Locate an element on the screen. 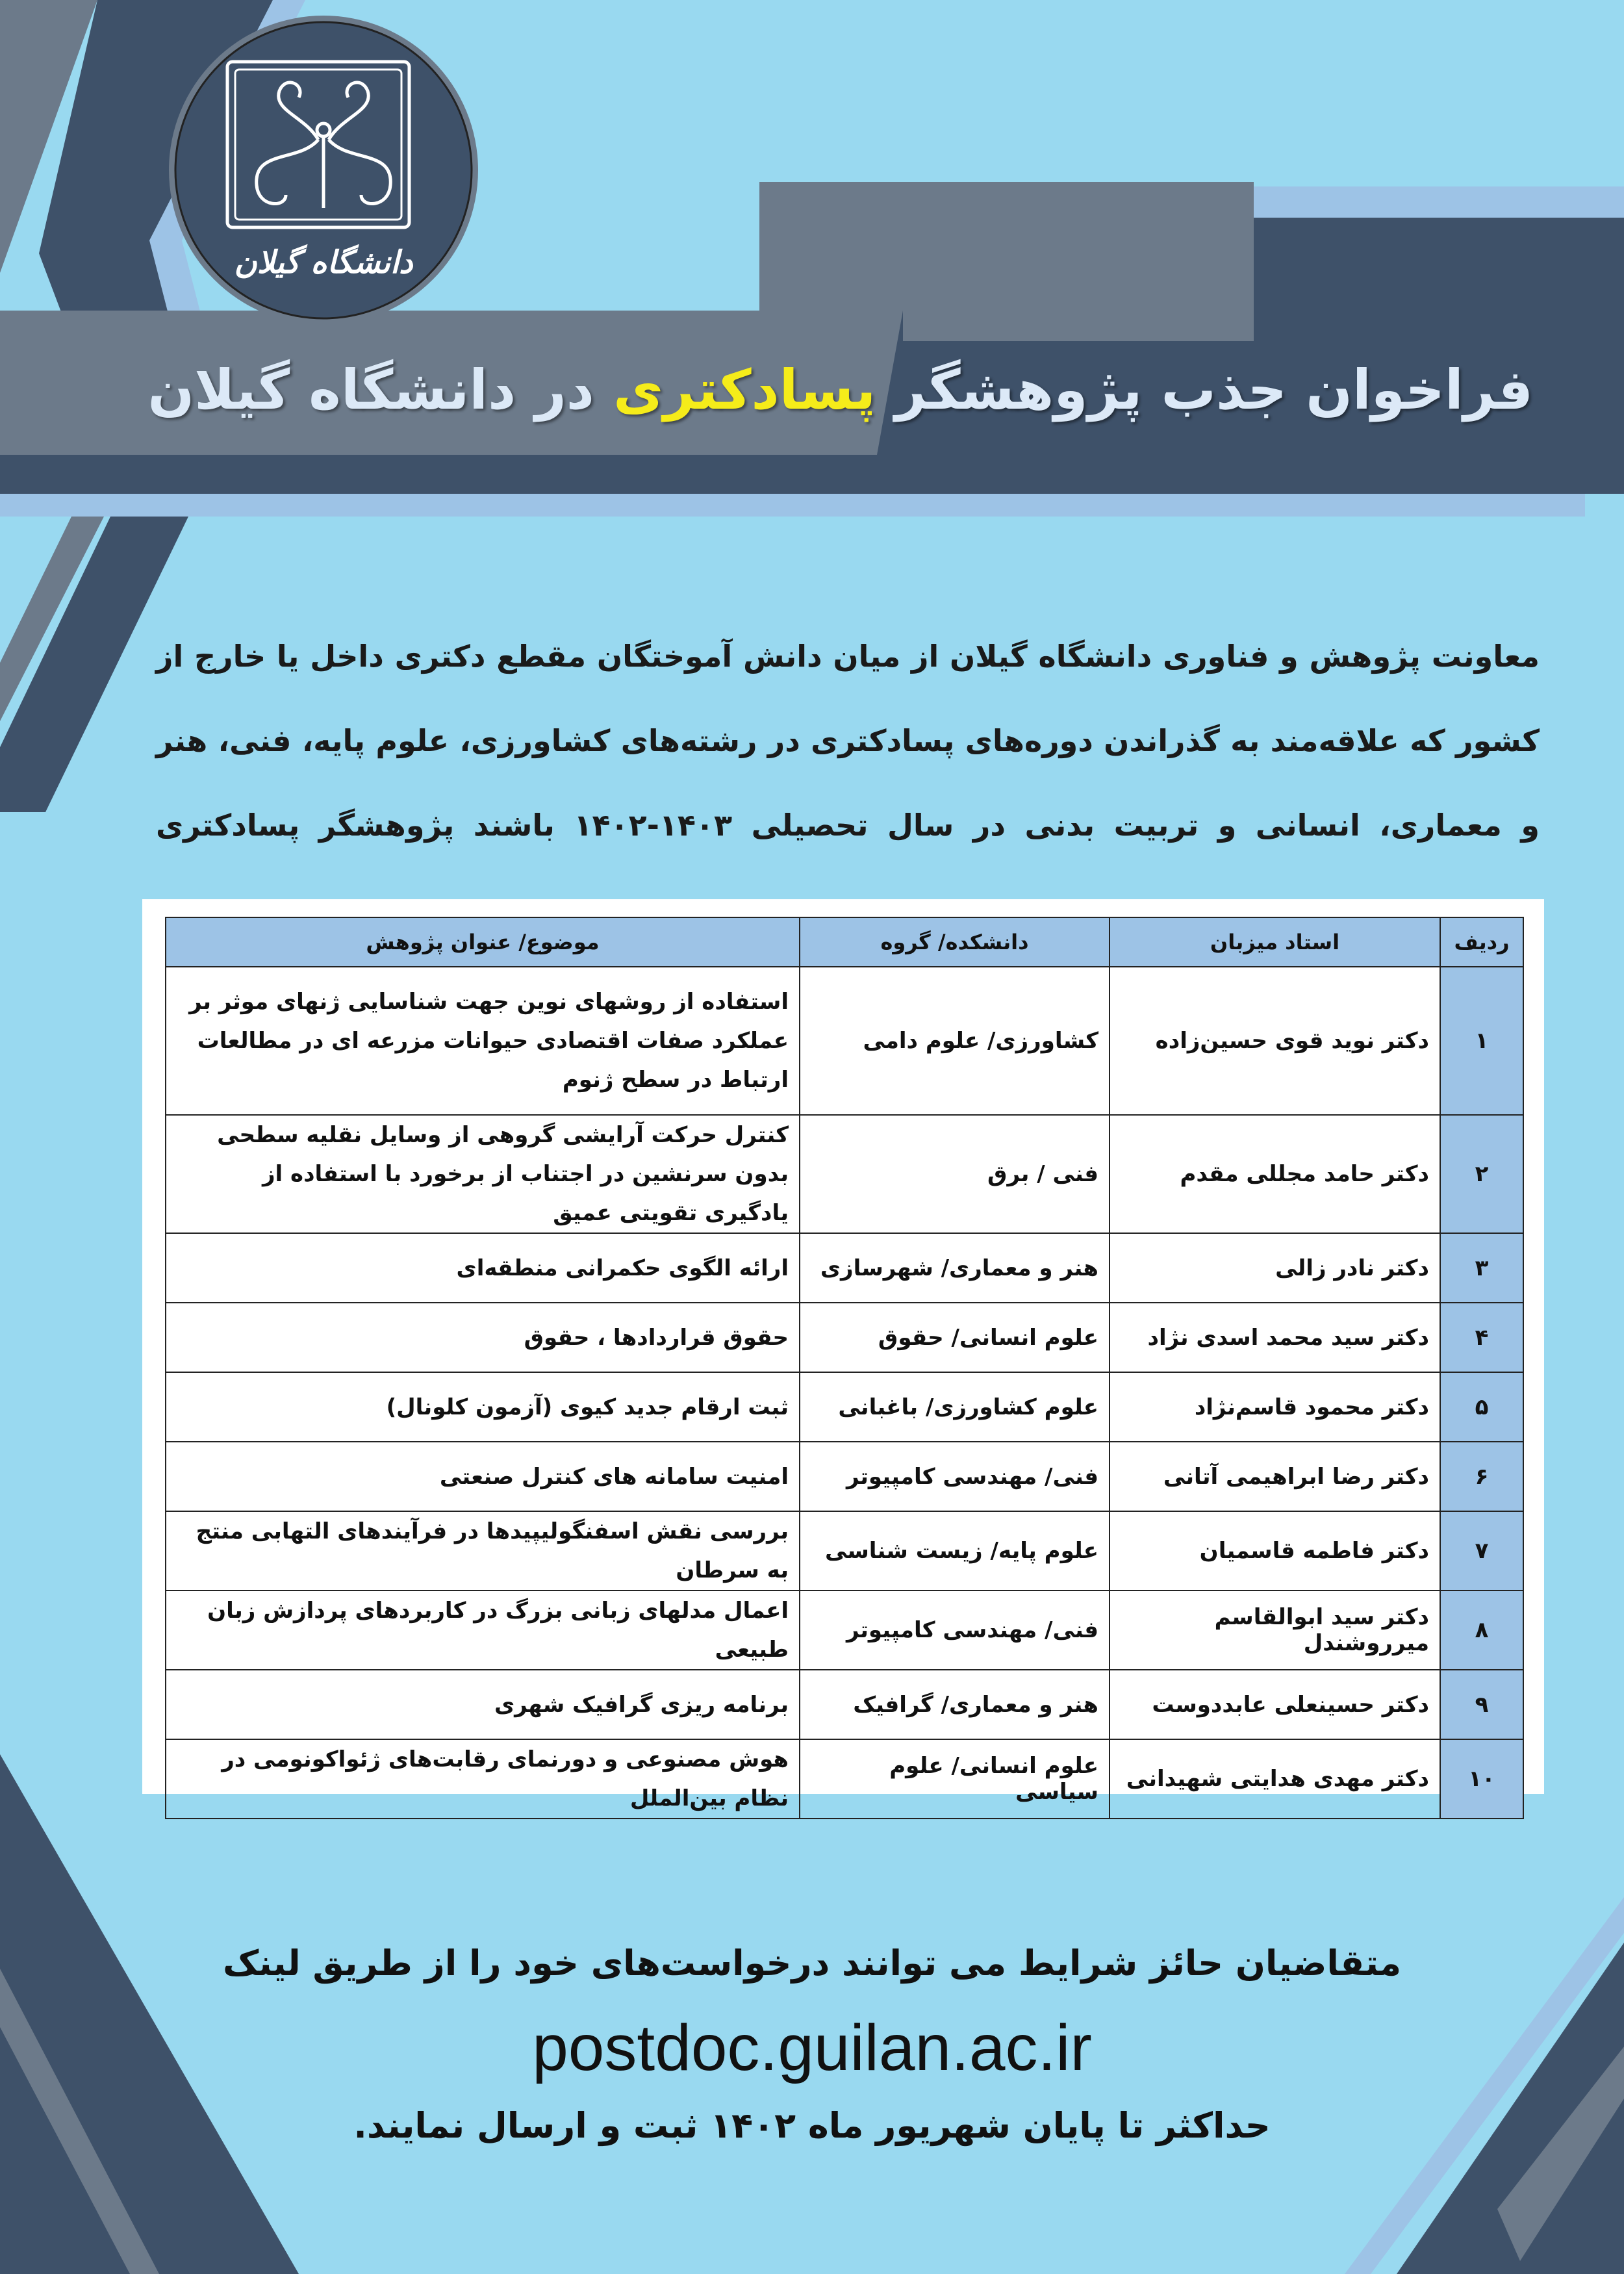 The width and height of the screenshot is (1624, 2274). header-host: استاد میزبان is located at coordinates (1275, 942).